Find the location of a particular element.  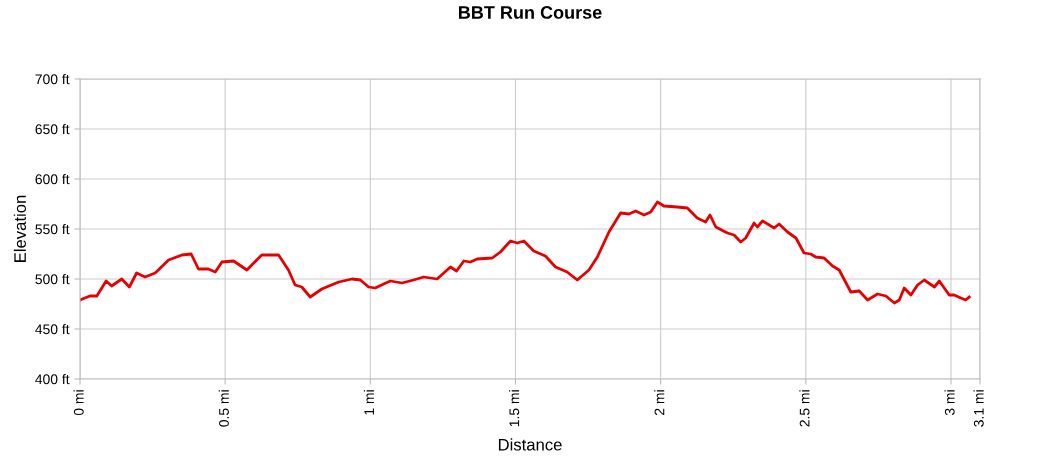

chart-title: BBT Run Course is located at coordinates (530, 12).